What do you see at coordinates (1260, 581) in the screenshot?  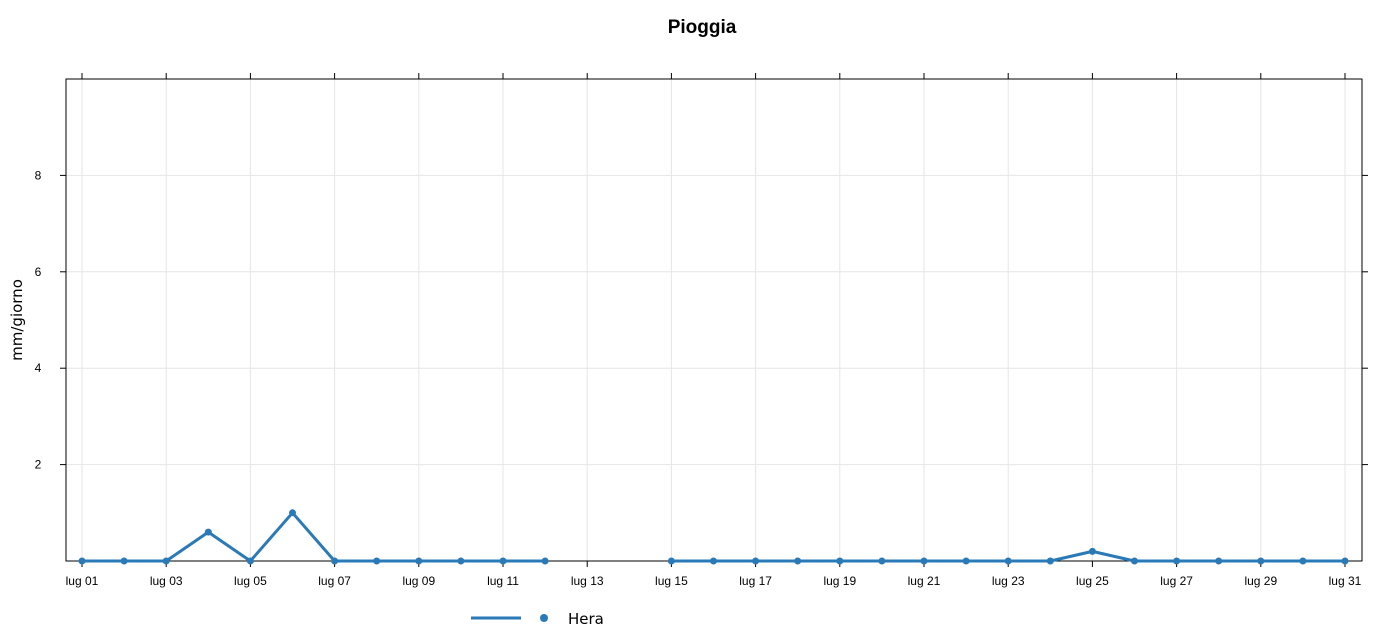 I see `x-tick-label: lug 29` at bounding box center [1260, 581].